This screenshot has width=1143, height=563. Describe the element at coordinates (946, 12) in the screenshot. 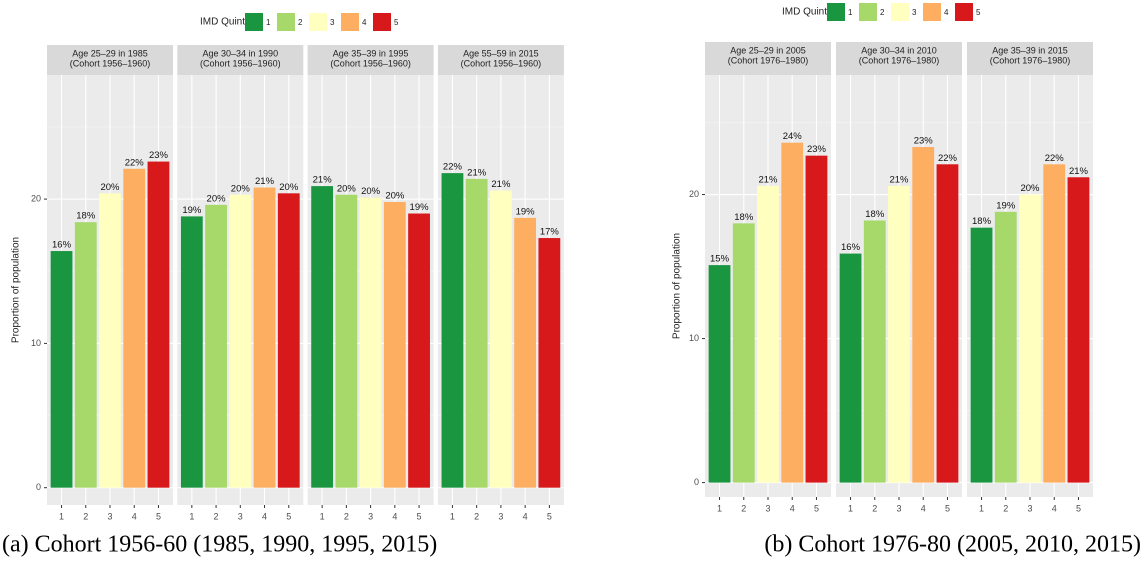

I see `legend-label: 4` at that location.